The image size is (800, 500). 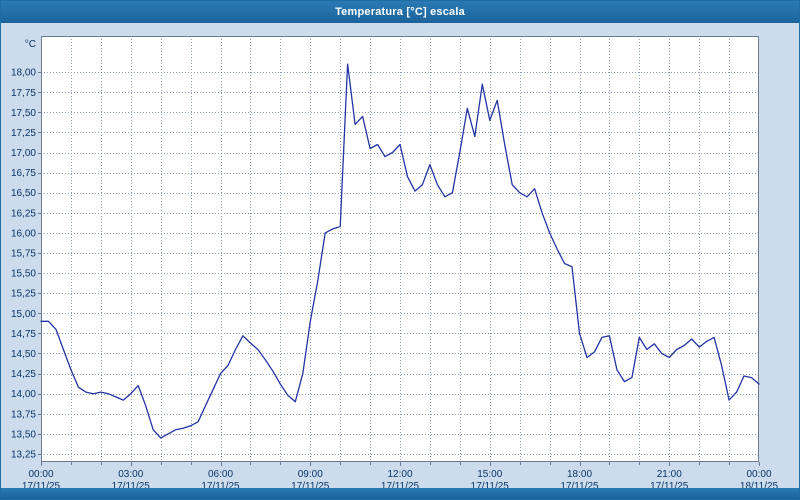 What do you see at coordinates (23, 233) in the screenshot?
I see `y-tick-label: 16,00` at bounding box center [23, 233].